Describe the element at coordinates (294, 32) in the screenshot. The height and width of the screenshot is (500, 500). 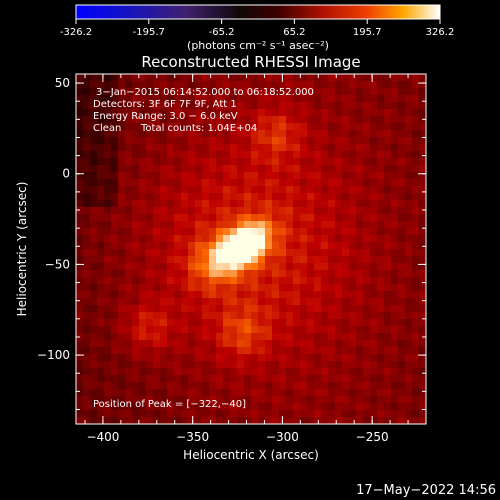
I see `colorbar-tick-label: 65.2` at that location.